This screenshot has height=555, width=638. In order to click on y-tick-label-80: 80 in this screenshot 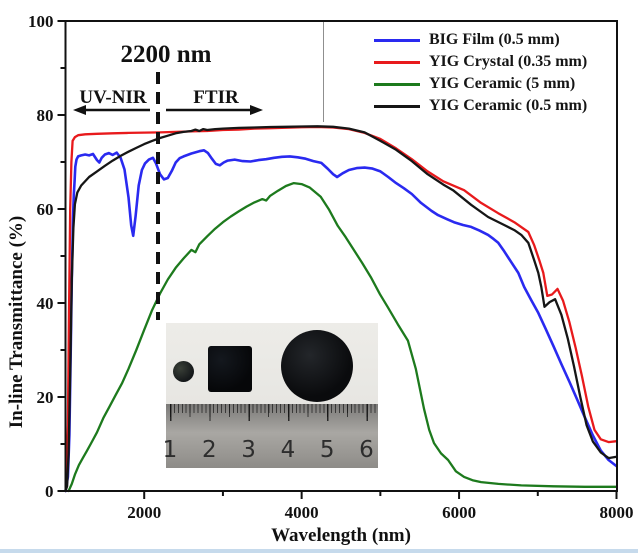, I will do `click(45, 115)`.